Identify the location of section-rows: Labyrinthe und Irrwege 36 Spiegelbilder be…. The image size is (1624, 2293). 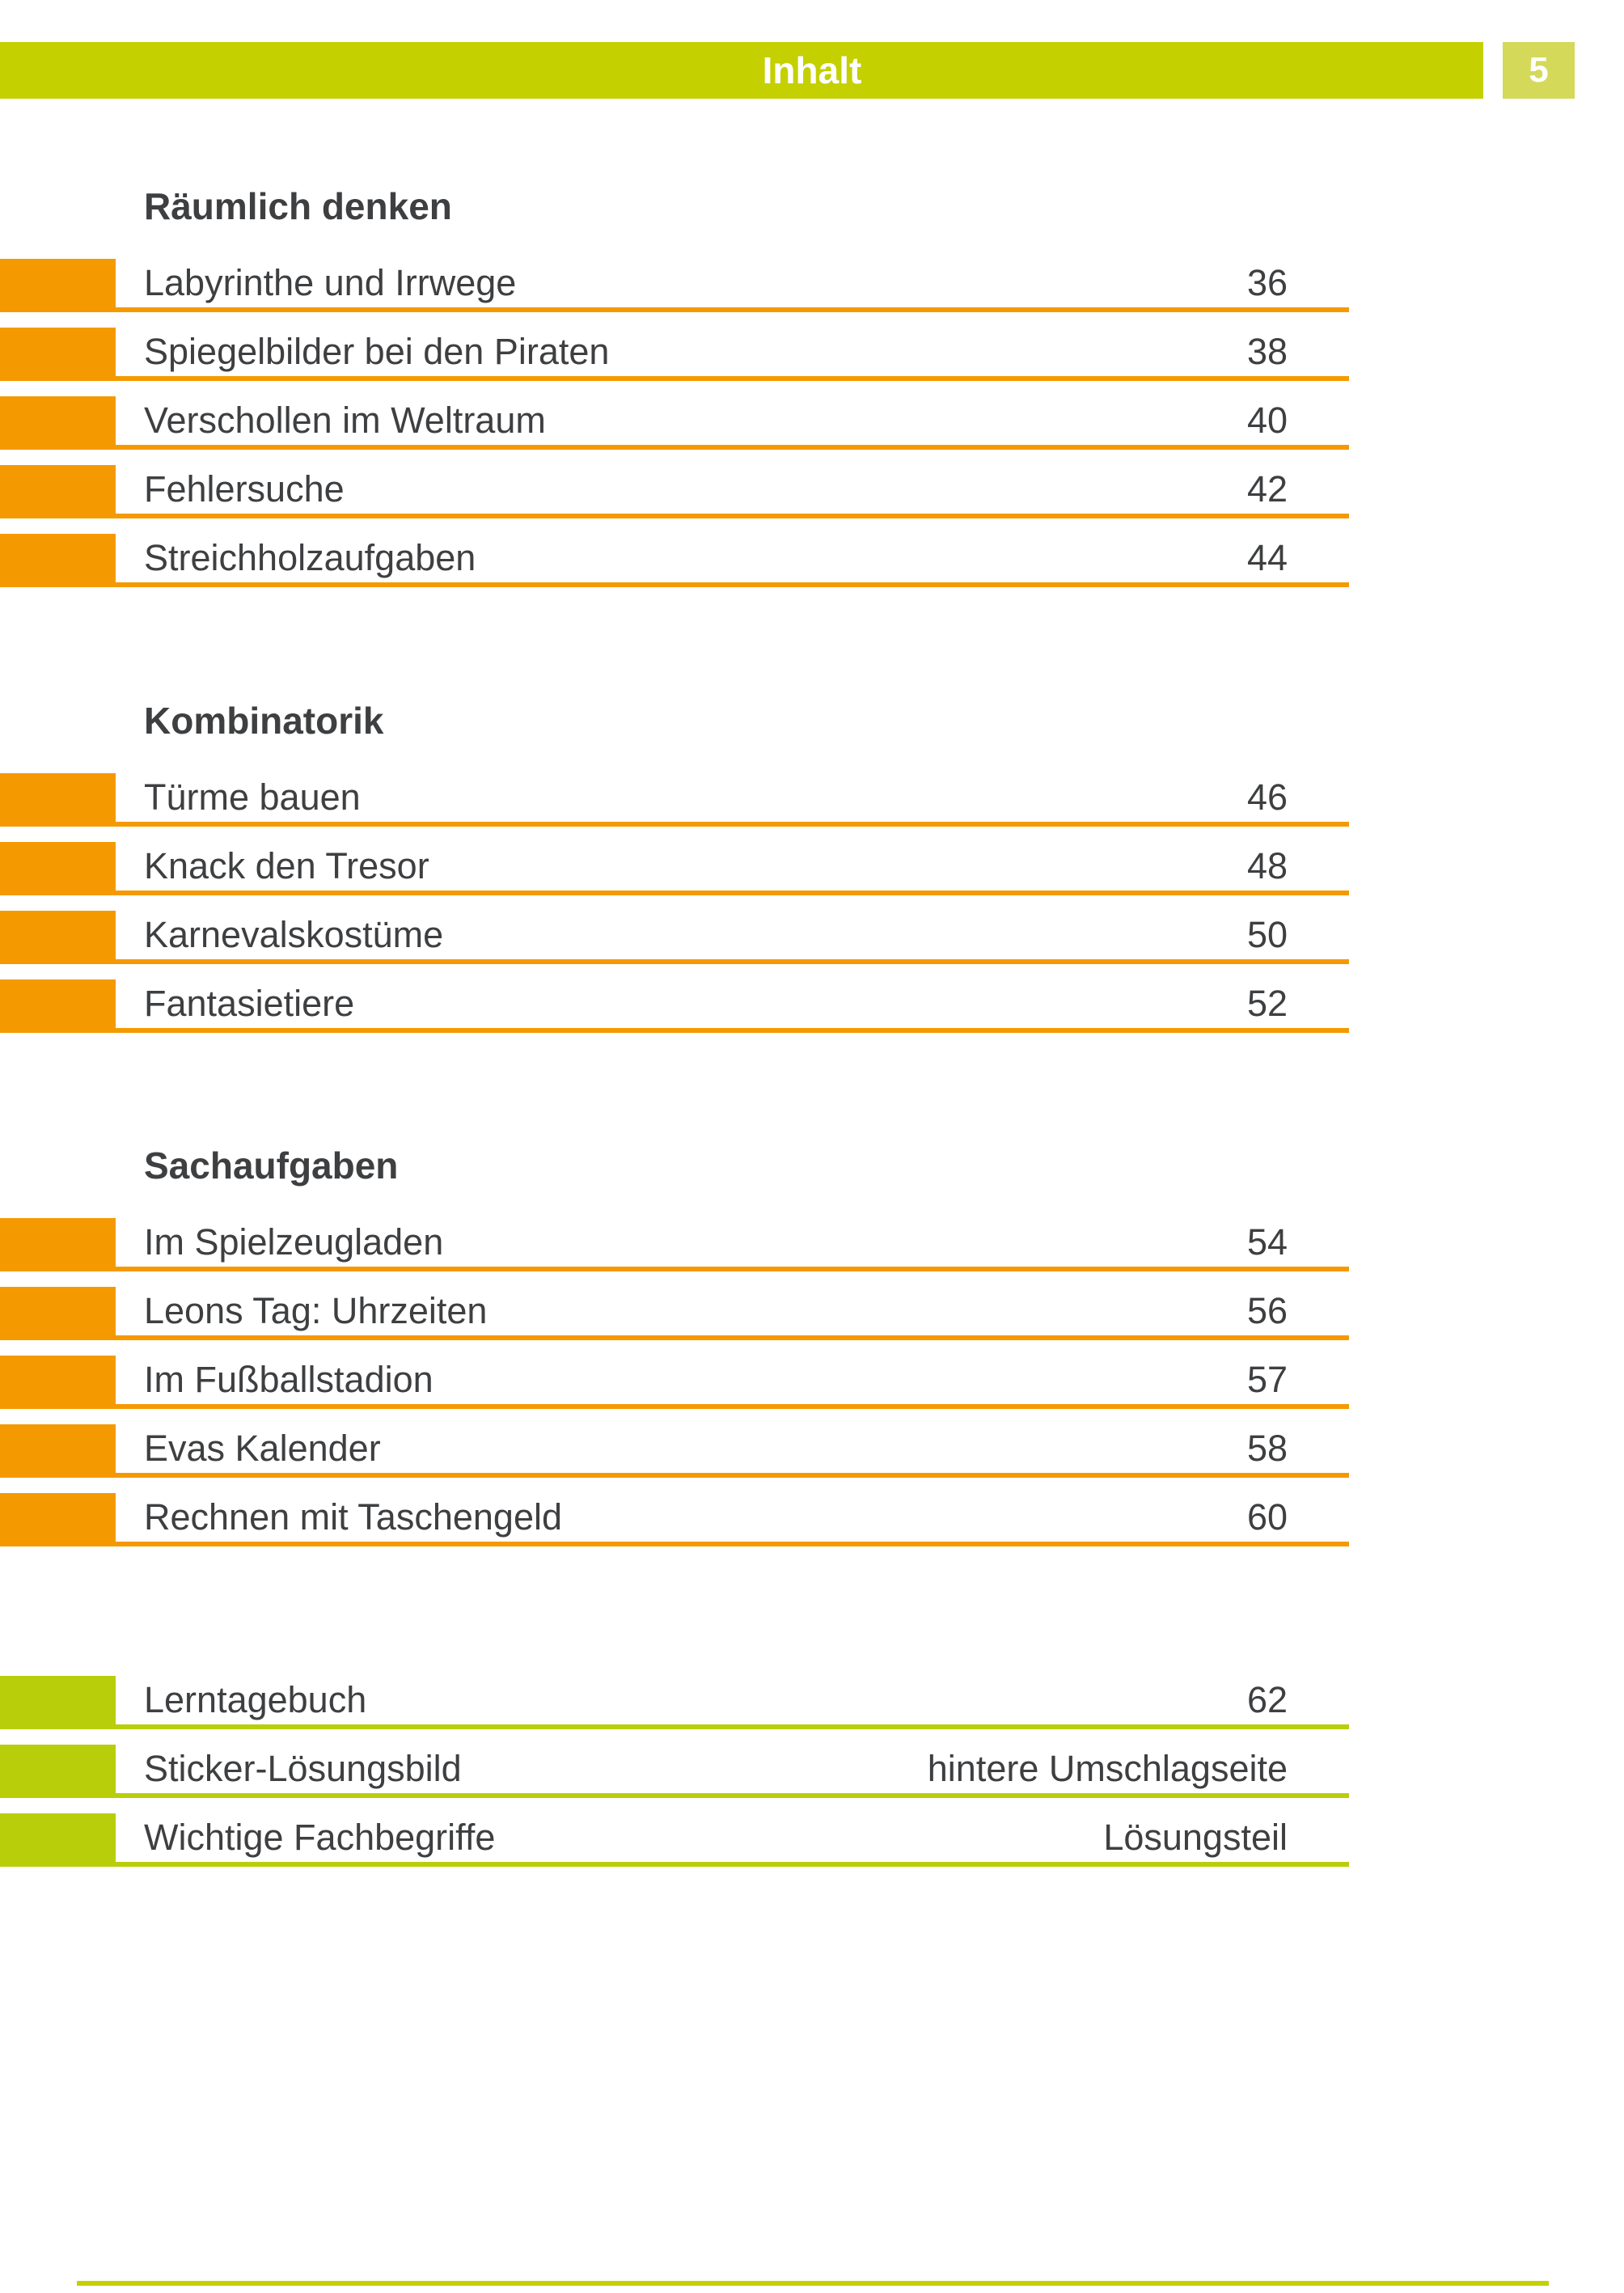
(674, 415).